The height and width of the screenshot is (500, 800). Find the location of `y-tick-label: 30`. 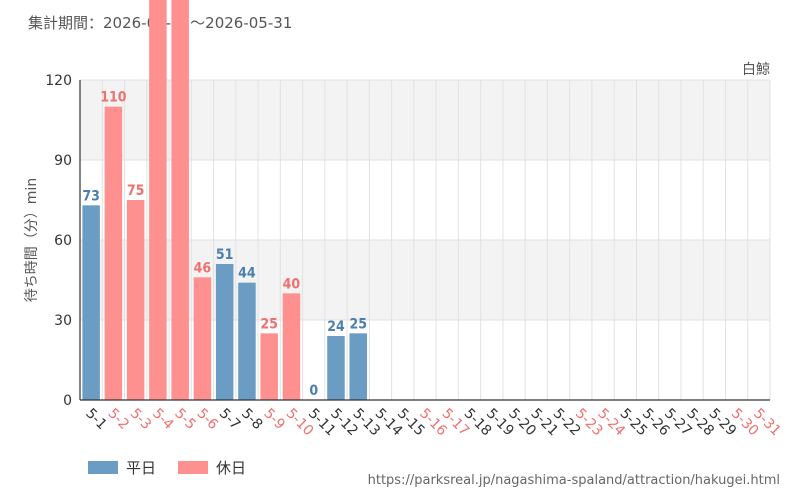

y-tick-label: 30 is located at coordinates (63, 321).